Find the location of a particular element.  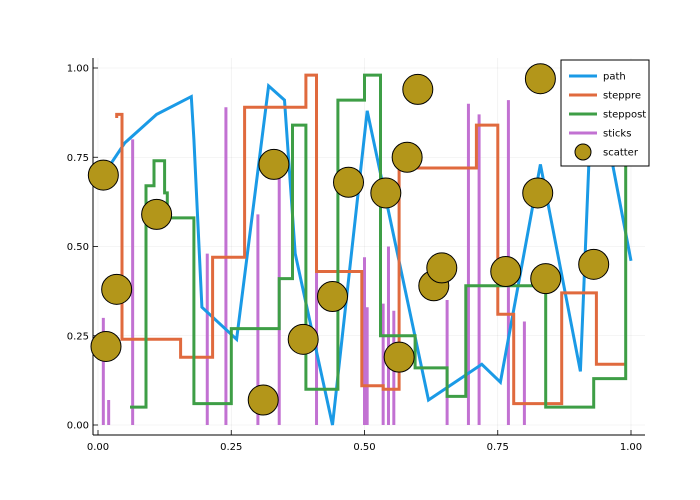

legend-marker is located at coordinates (583, 152).